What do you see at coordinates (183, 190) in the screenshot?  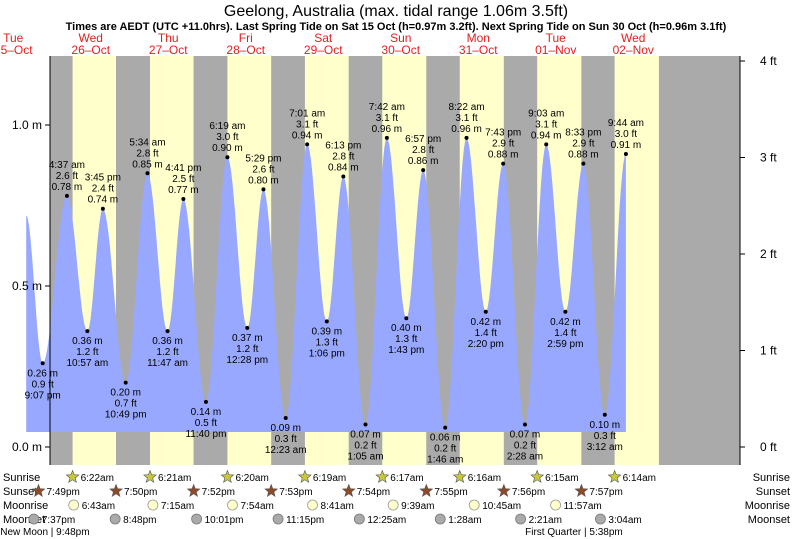 I see `tide-high-label: 0.77 m` at bounding box center [183, 190].